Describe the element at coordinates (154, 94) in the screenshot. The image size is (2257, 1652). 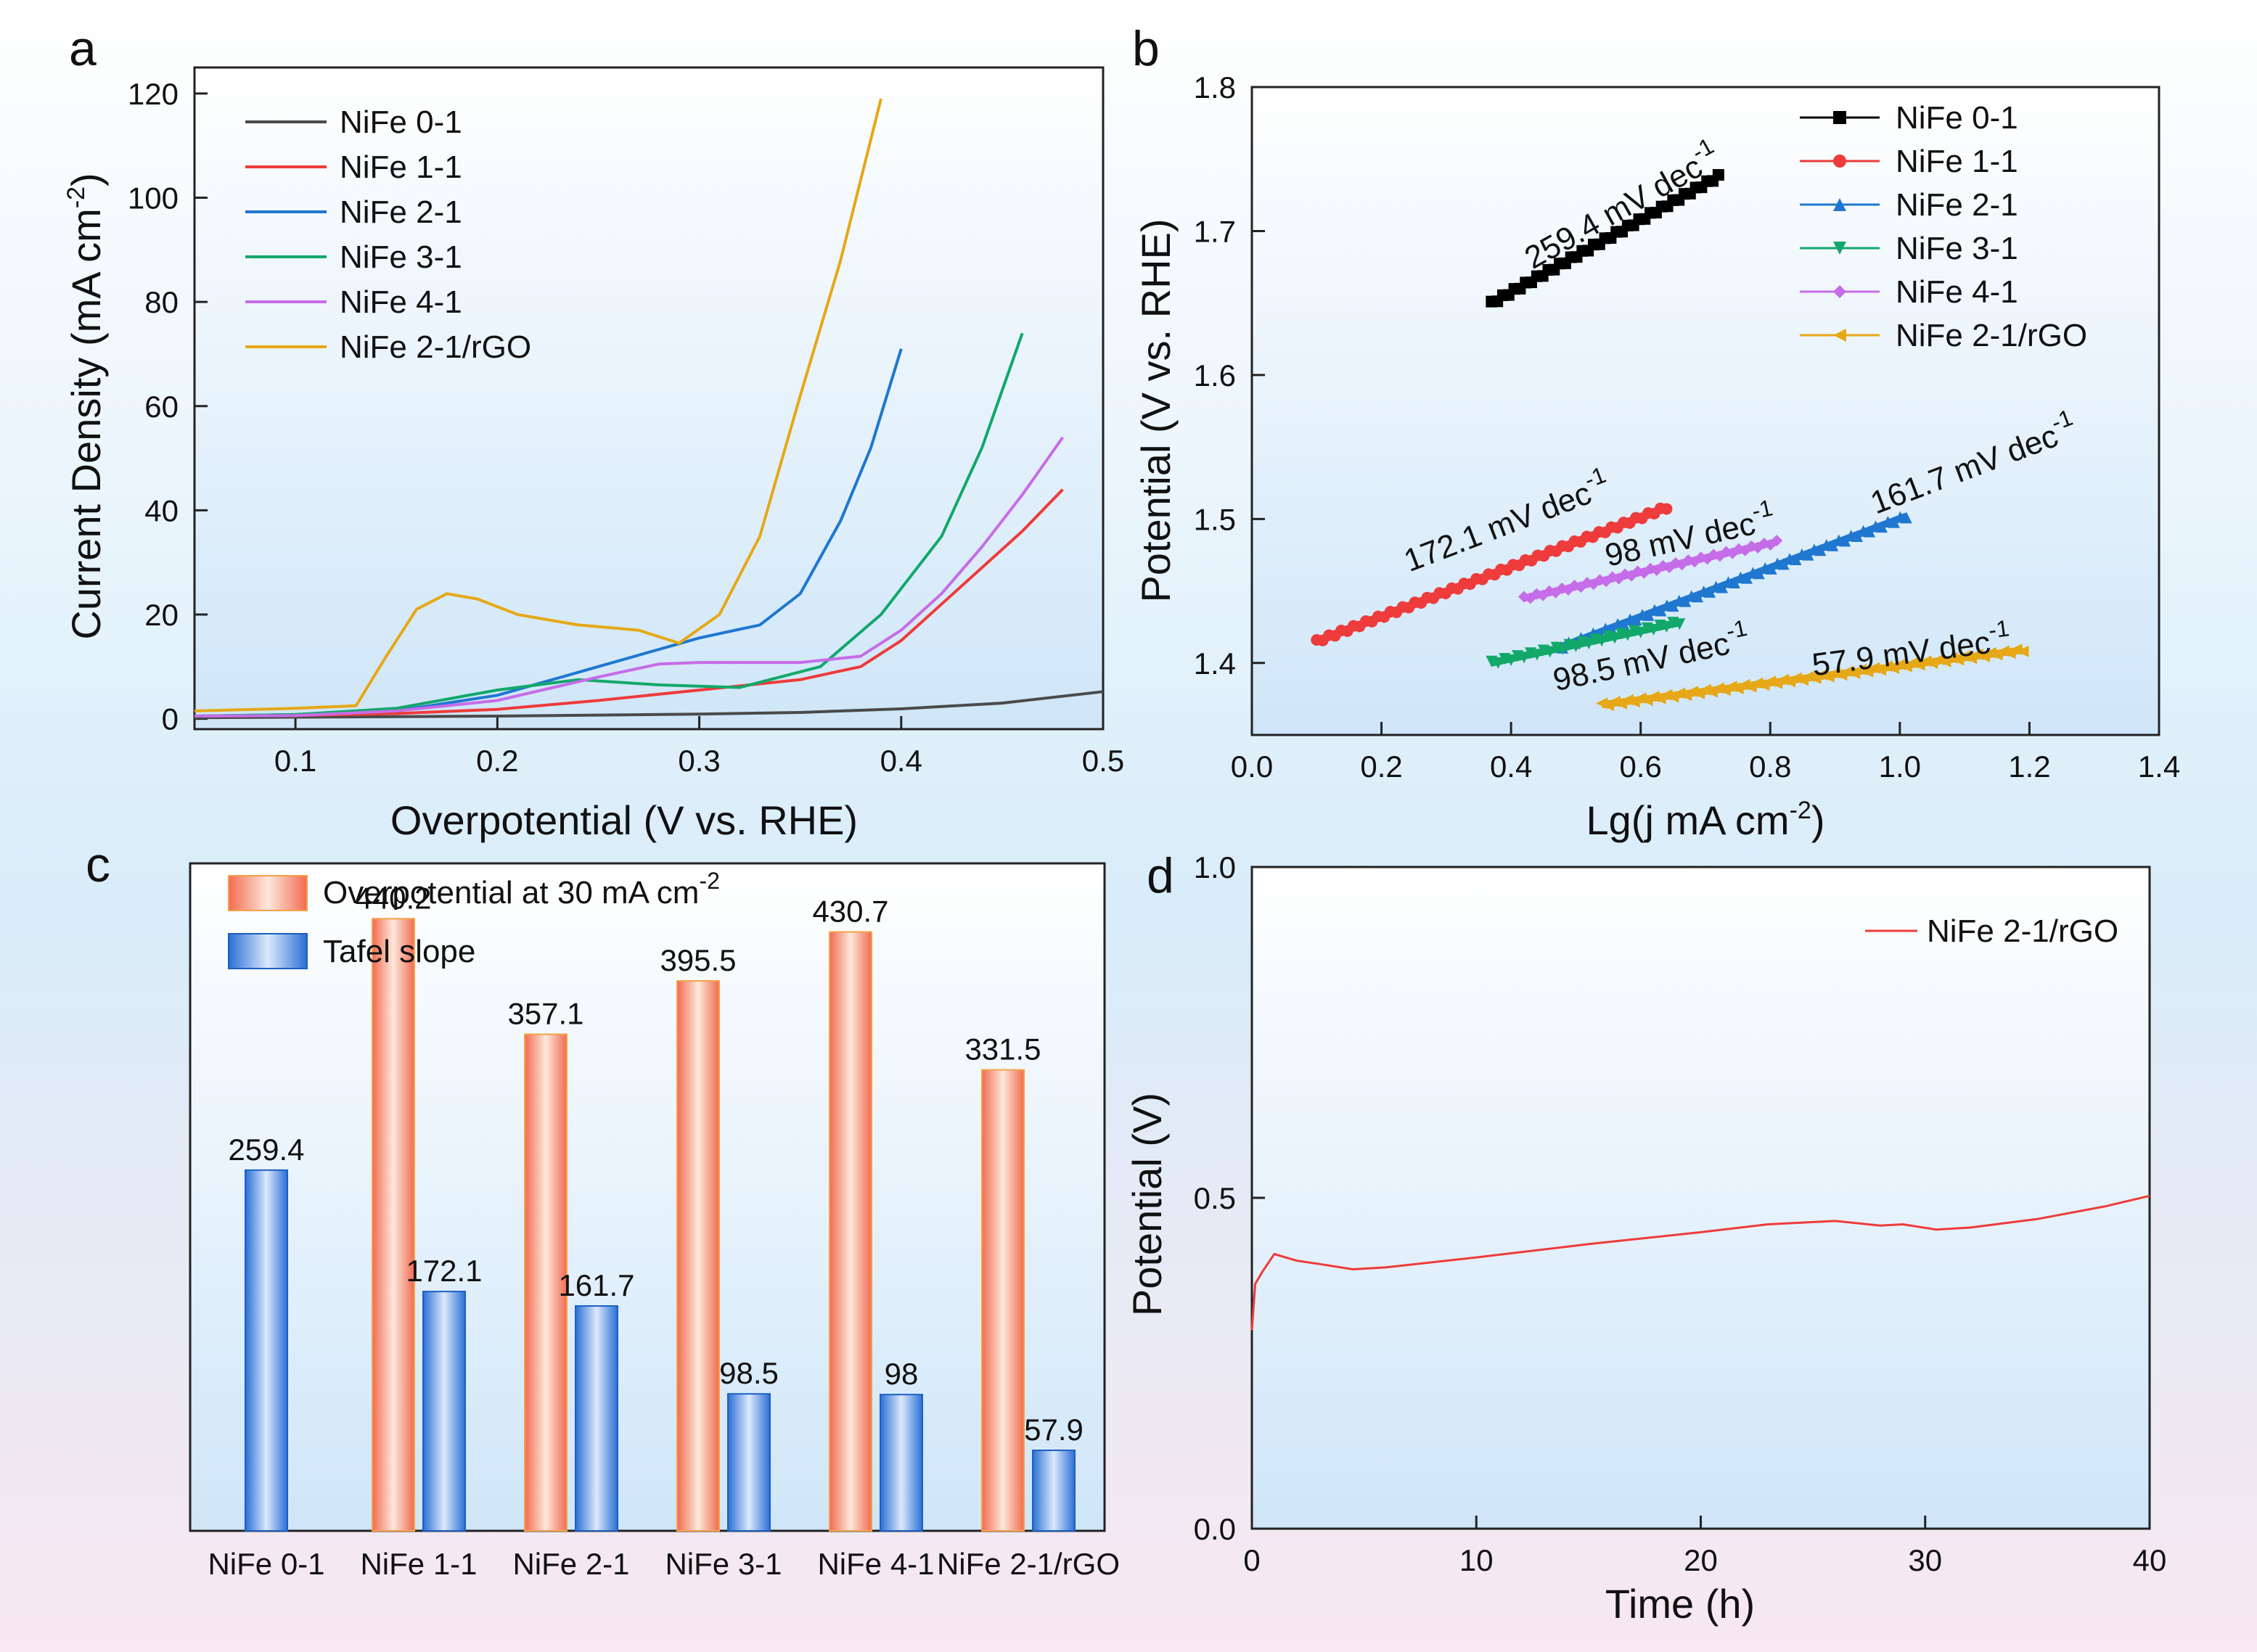
I see `panel-a-ytick-label: 120` at that location.